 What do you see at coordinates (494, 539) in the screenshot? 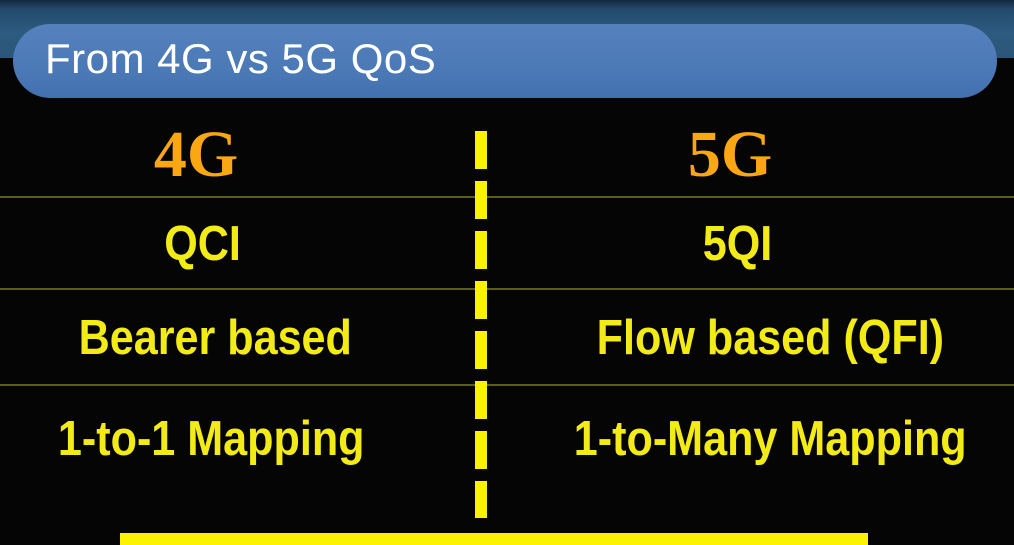
I see `bottom-accent-bar` at bounding box center [494, 539].